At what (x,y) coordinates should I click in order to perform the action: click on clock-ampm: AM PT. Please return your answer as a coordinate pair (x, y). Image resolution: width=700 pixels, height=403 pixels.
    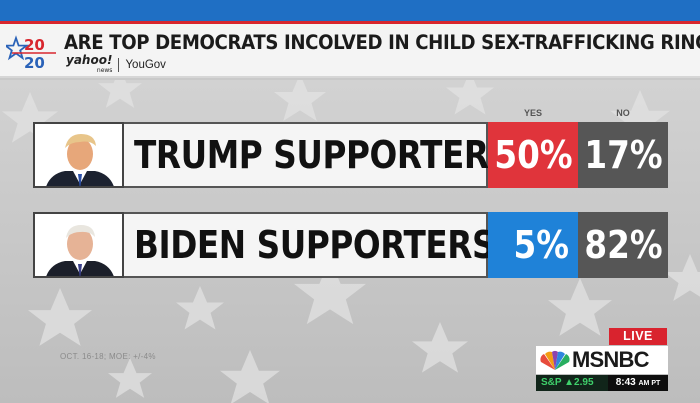
    Looking at the image, I should click on (649, 383).